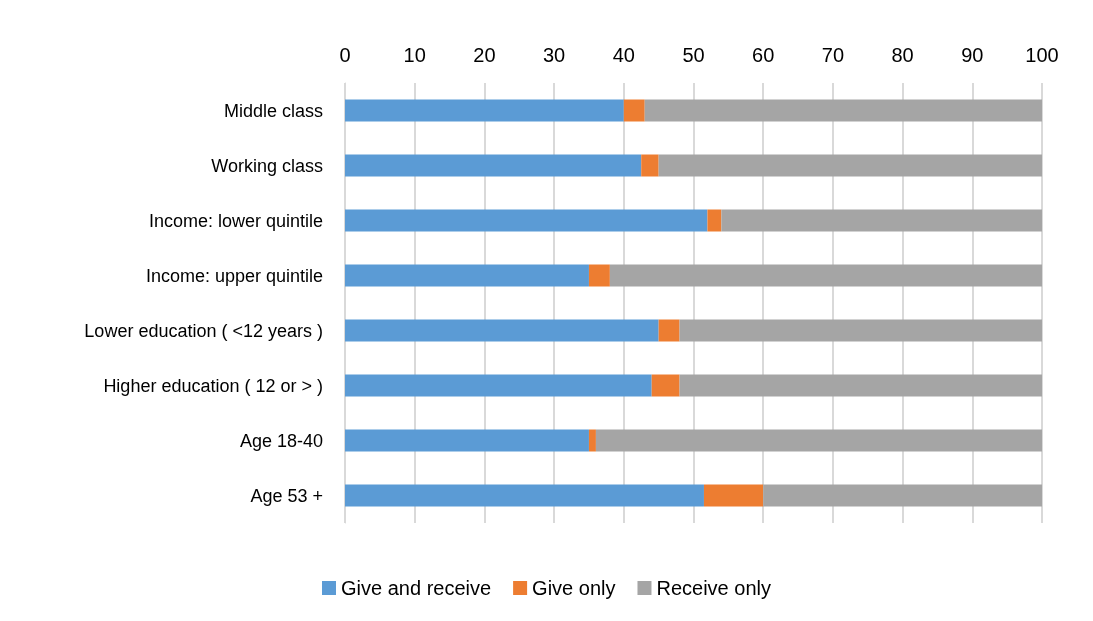  I want to click on x-tick-label: 90, so click(972, 55).